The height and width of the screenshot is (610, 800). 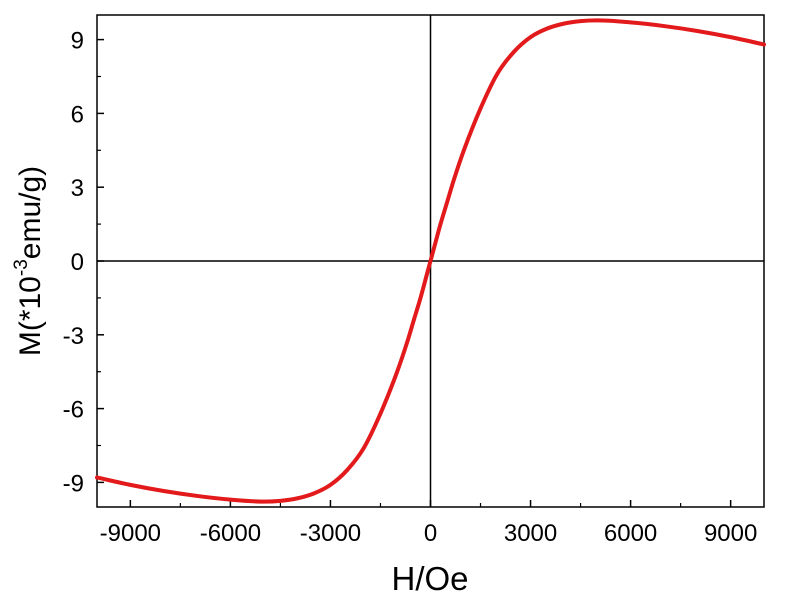 What do you see at coordinates (73, 336) in the screenshot?
I see `y-tick-label: -3` at bounding box center [73, 336].